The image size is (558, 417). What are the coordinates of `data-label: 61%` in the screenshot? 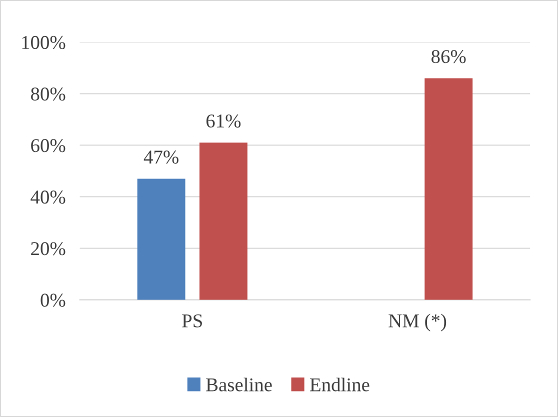 It's located at (223, 121).